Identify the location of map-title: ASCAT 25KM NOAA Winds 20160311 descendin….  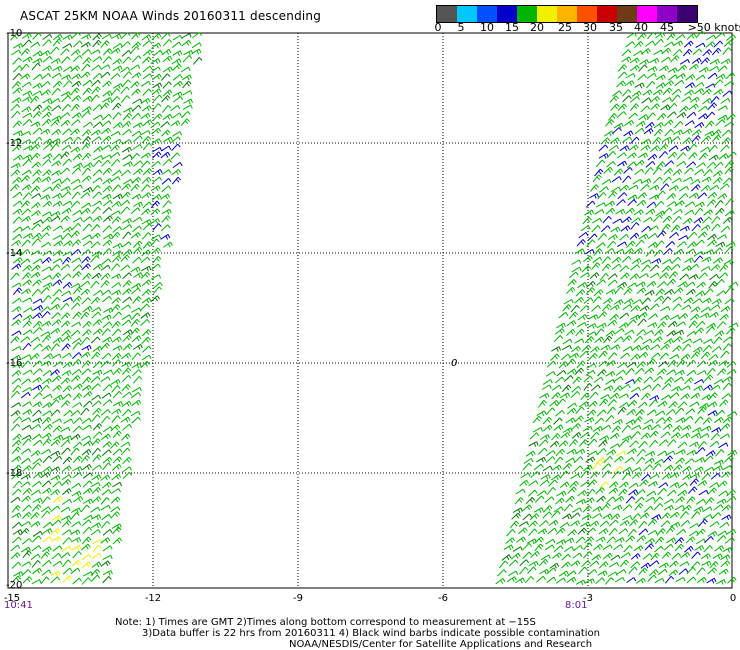
(171, 16).